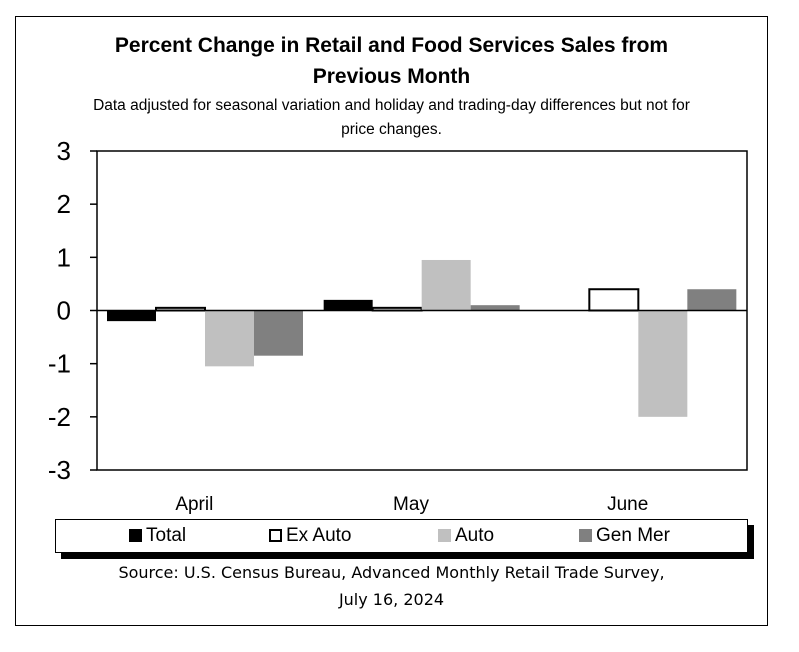 This screenshot has width=799, height=652. I want to click on bar-total-april, so click(131, 316).